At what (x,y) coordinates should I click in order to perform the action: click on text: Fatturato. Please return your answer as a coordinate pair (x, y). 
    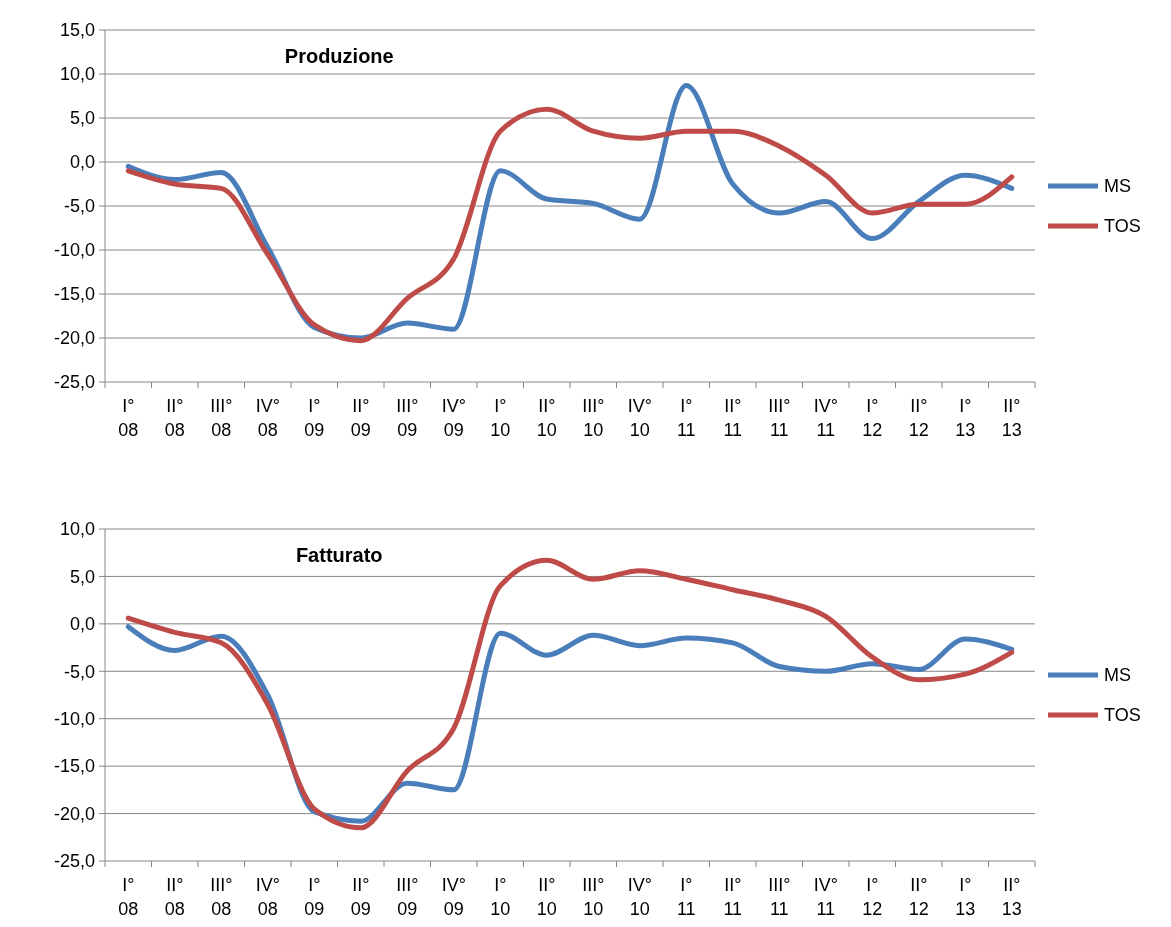
    Looking at the image, I should click on (339, 555).